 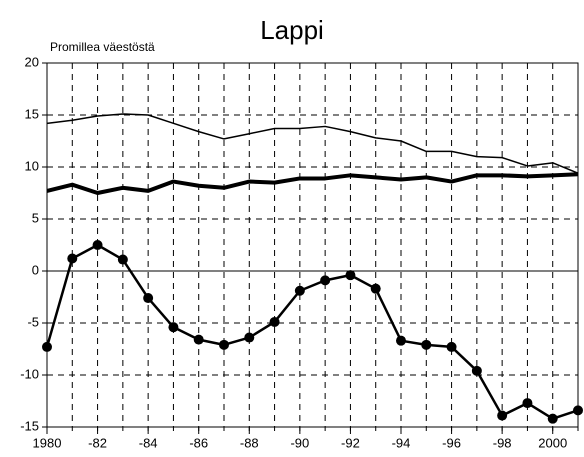 What do you see at coordinates (292, 30) in the screenshot?
I see `chart-title: Lappi` at bounding box center [292, 30].